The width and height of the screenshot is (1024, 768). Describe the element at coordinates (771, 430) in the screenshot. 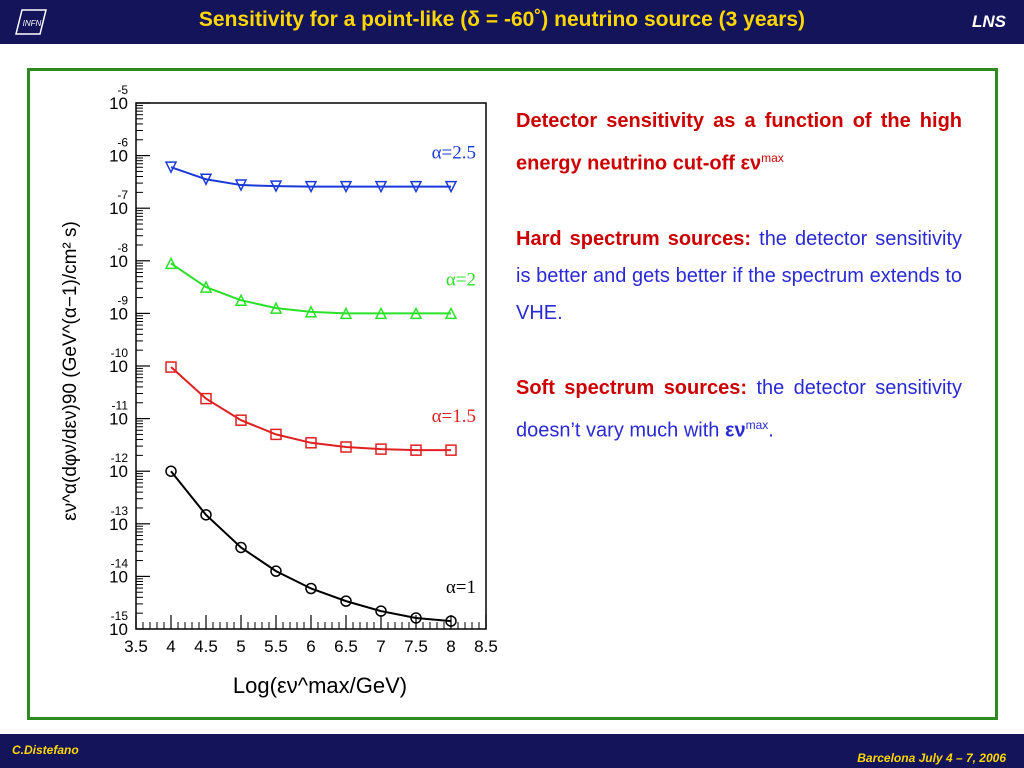

I see `p3-end: .` at that location.